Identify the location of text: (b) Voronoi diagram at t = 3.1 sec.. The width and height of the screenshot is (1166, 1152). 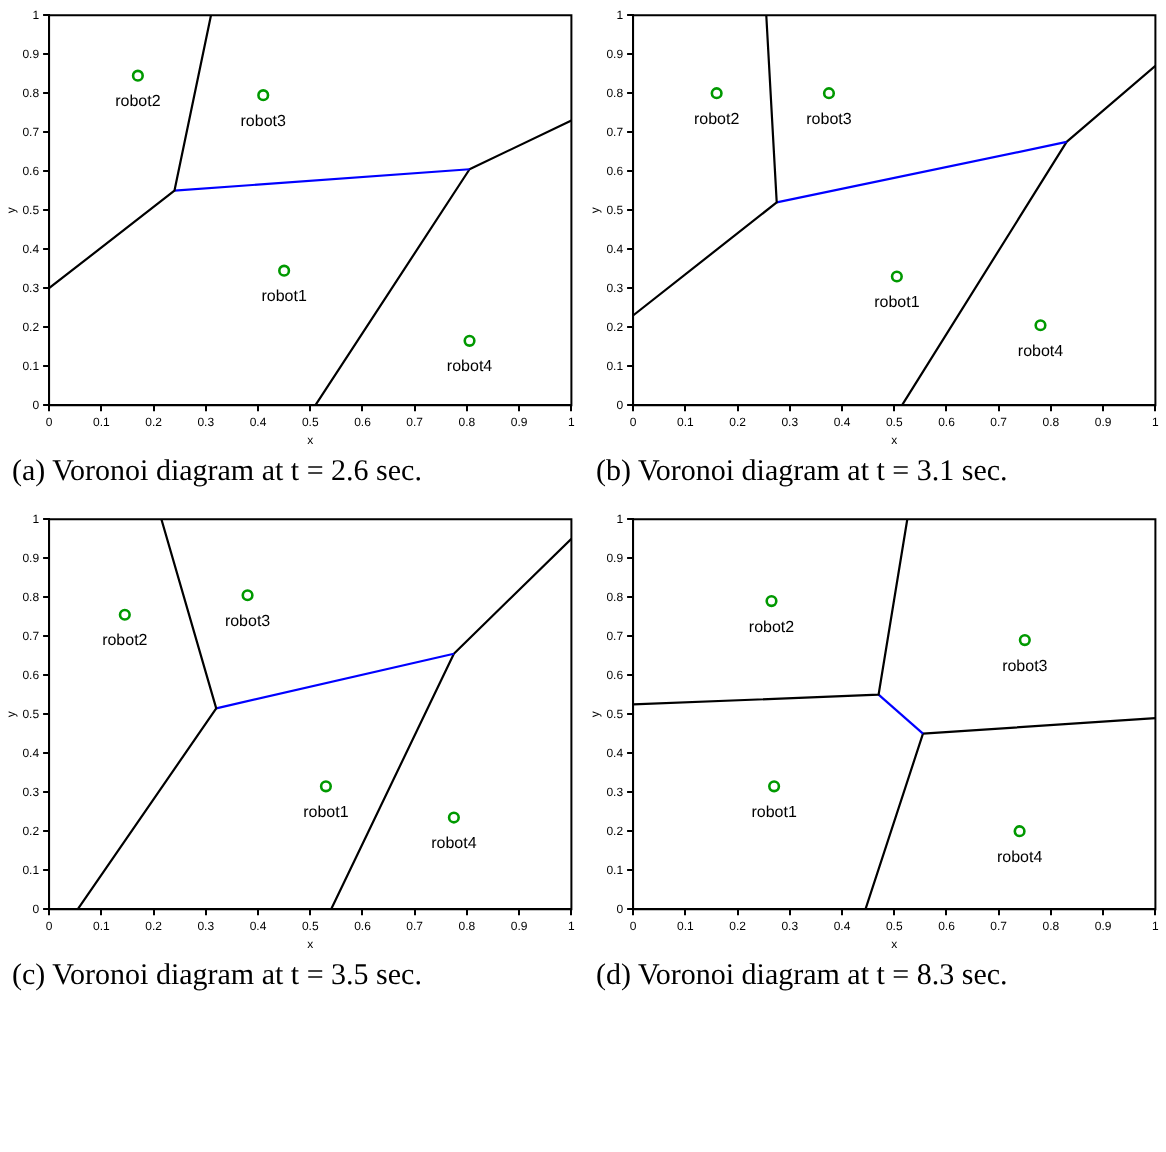
(802, 473).